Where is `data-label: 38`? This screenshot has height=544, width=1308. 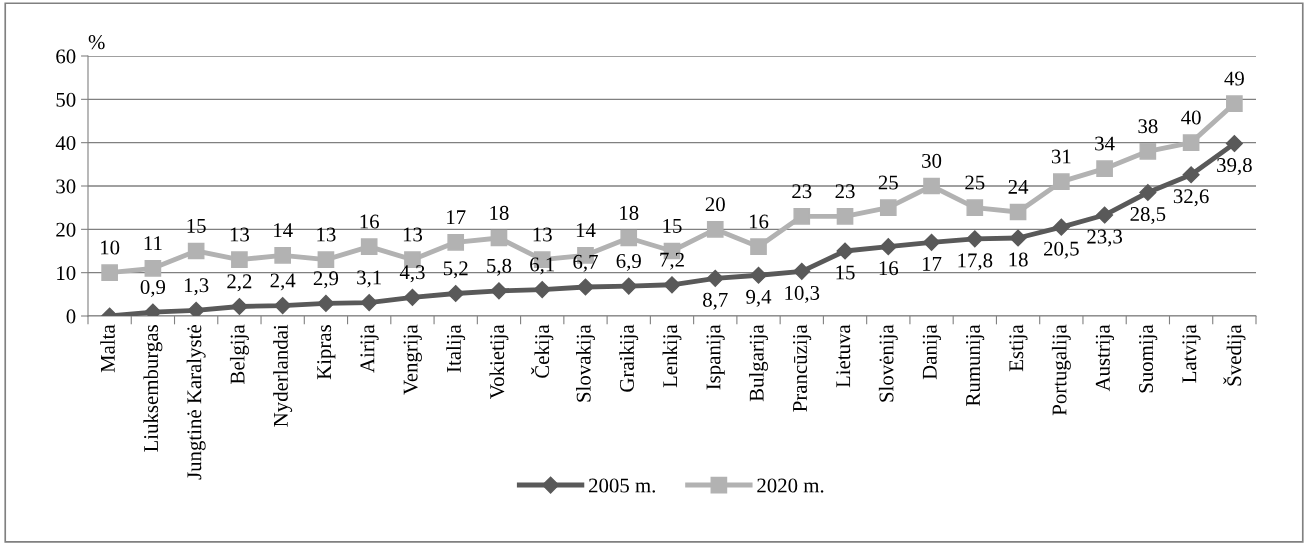
data-label: 38 is located at coordinates (1148, 126).